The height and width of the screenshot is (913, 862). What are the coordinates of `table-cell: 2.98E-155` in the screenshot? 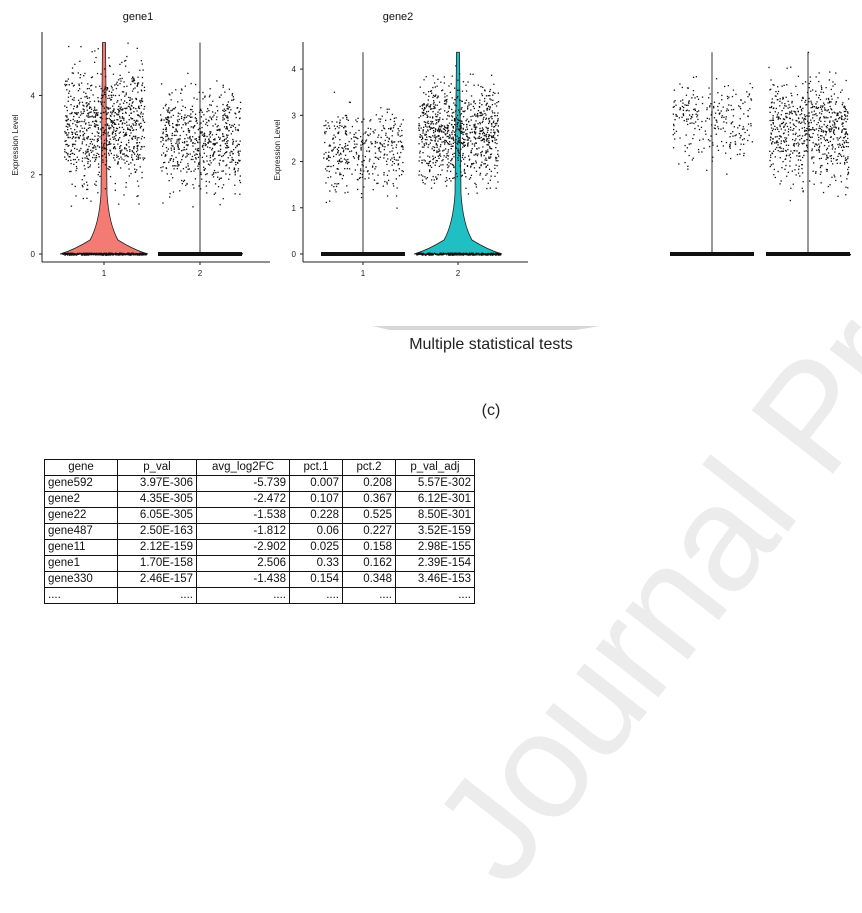 It's located at (435, 547).